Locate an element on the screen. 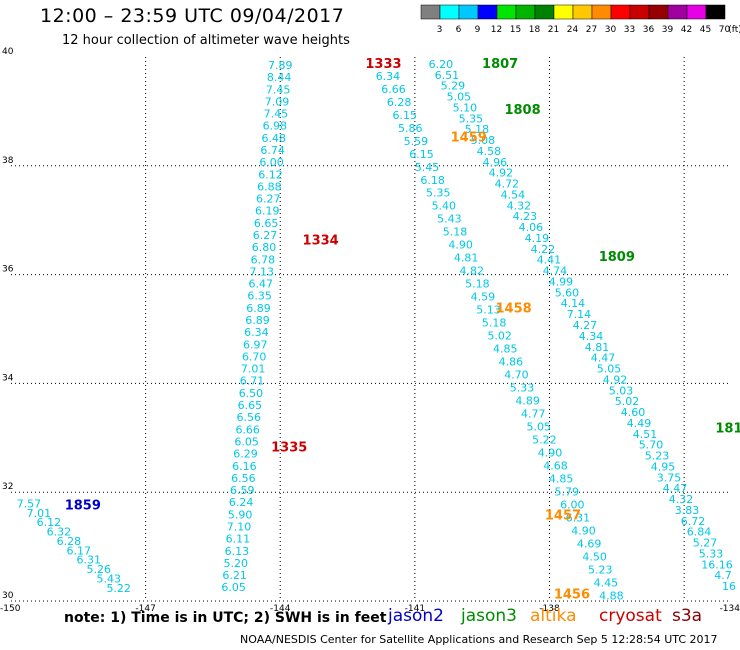 The image size is (740, 650). pass-time-label: 1810 is located at coordinates (727, 428).